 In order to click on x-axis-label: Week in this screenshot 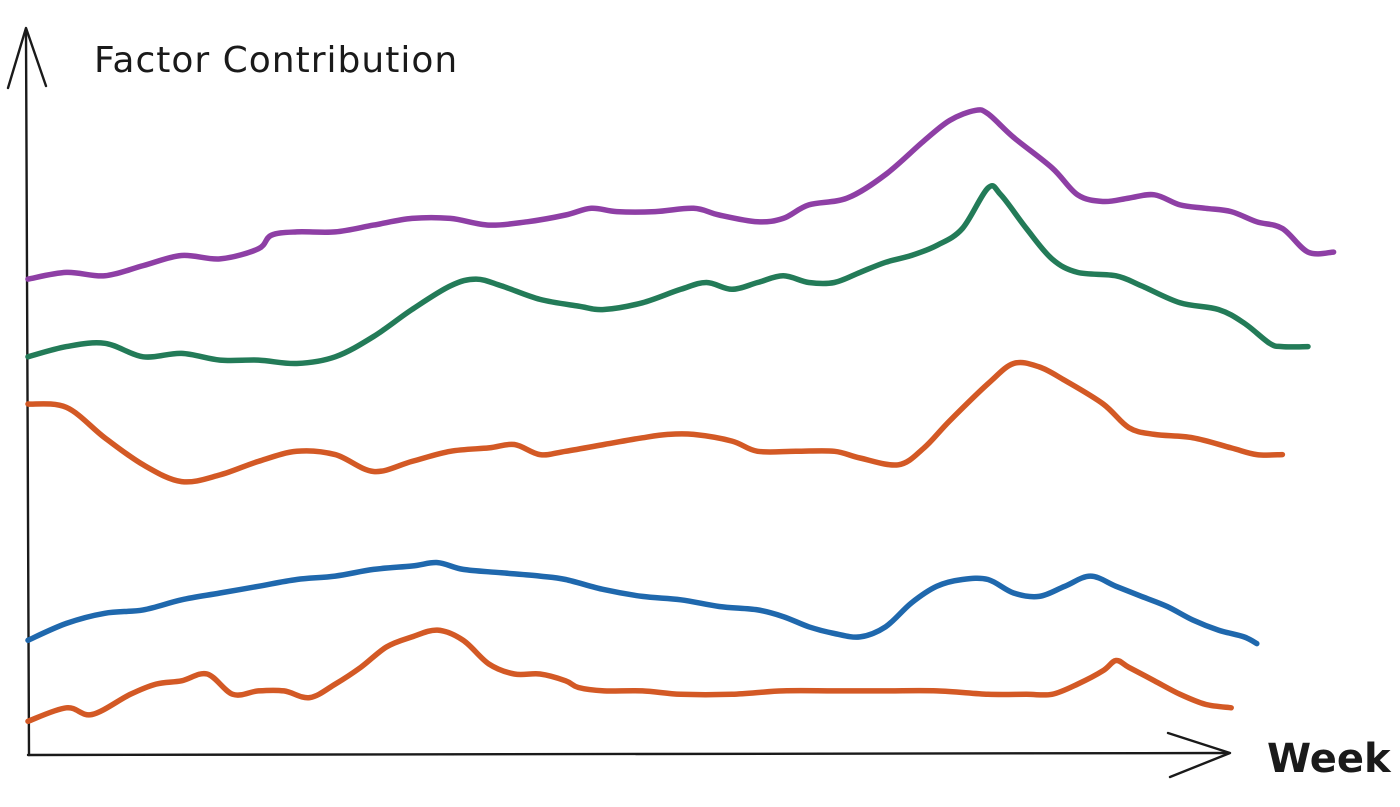, I will do `click(1329, 759)`.